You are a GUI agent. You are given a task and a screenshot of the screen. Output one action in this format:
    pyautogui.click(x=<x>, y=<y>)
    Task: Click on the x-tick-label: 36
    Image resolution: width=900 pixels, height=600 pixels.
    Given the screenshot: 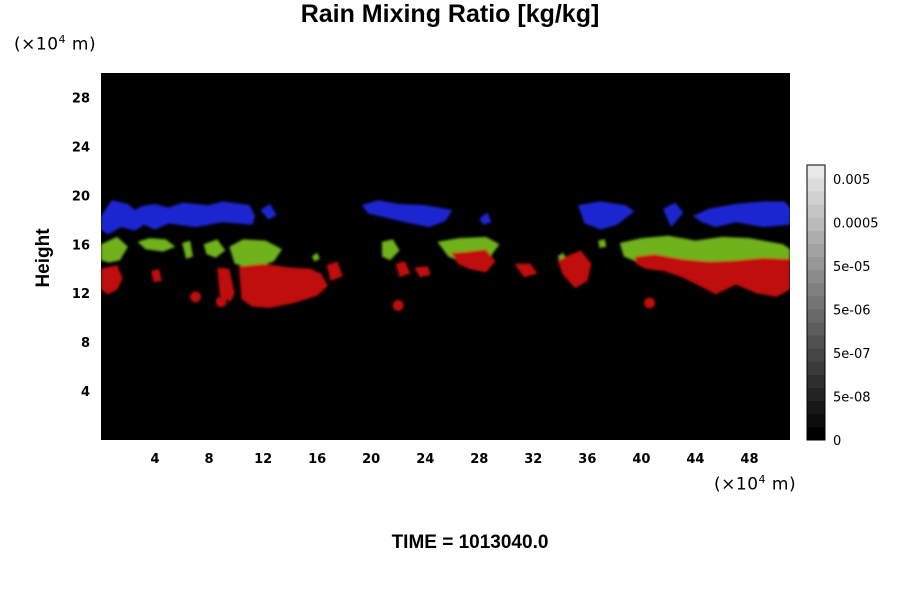 What is the action you would take?
    pyautogui.click(x=587, y=459)
    